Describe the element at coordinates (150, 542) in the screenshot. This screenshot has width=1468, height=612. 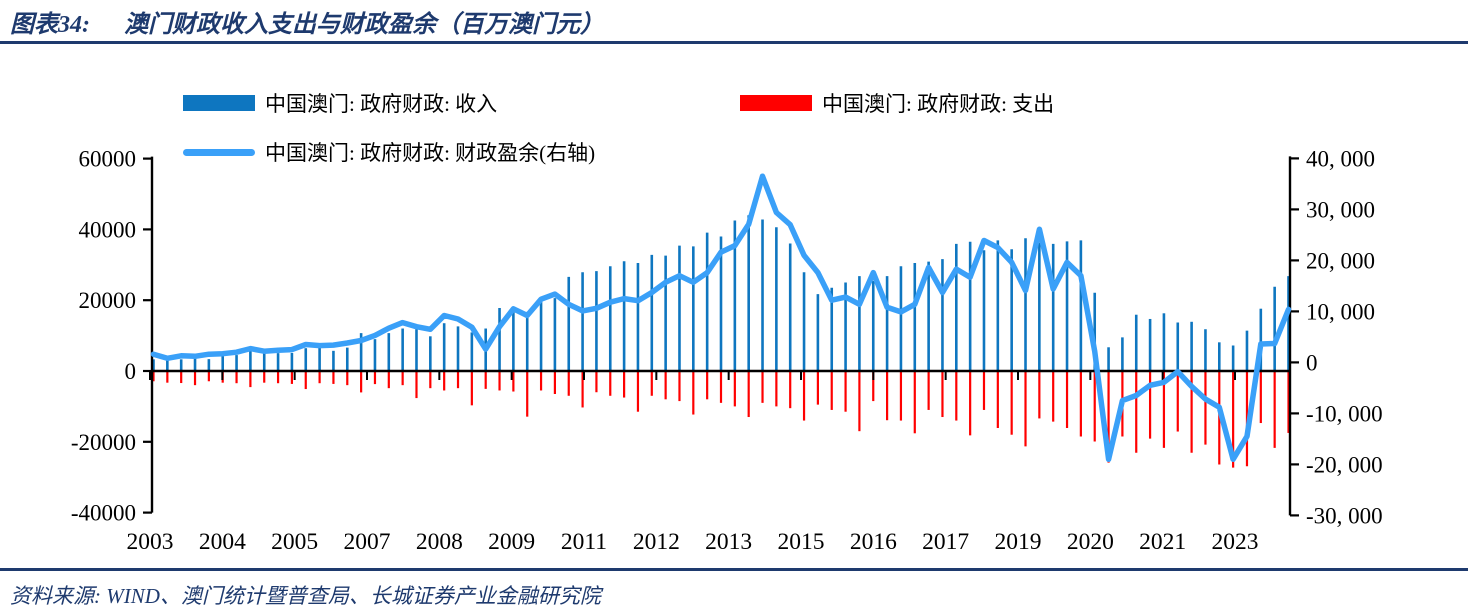
I see `x-axis-year-label: 2003` at that location.